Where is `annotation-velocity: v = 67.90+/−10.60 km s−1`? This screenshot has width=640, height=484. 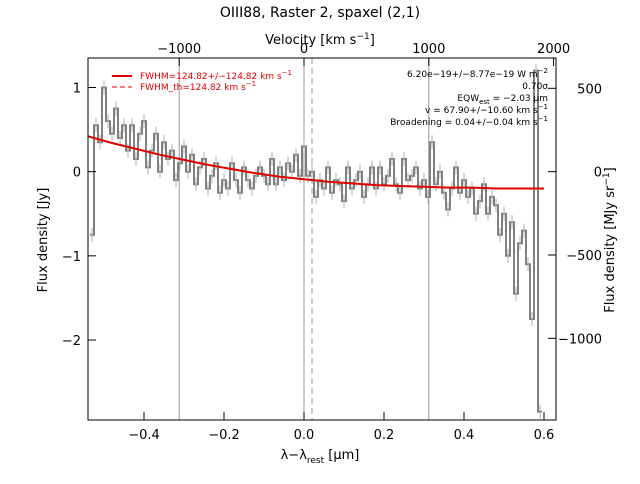 annotation-velocity: v = 67.90+/−10.60 km s−1 is located at coordinates (486, 109).